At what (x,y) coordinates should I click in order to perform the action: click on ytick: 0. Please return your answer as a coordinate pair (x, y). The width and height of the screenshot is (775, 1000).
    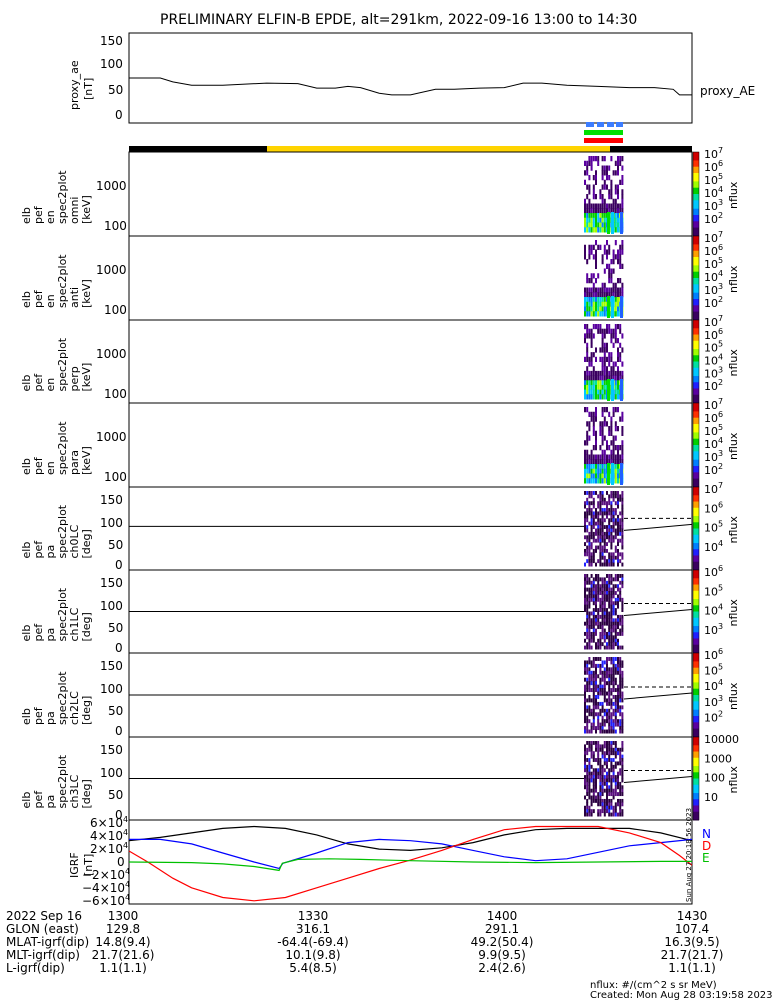
    Looking at the image, I should click on (119, 565).